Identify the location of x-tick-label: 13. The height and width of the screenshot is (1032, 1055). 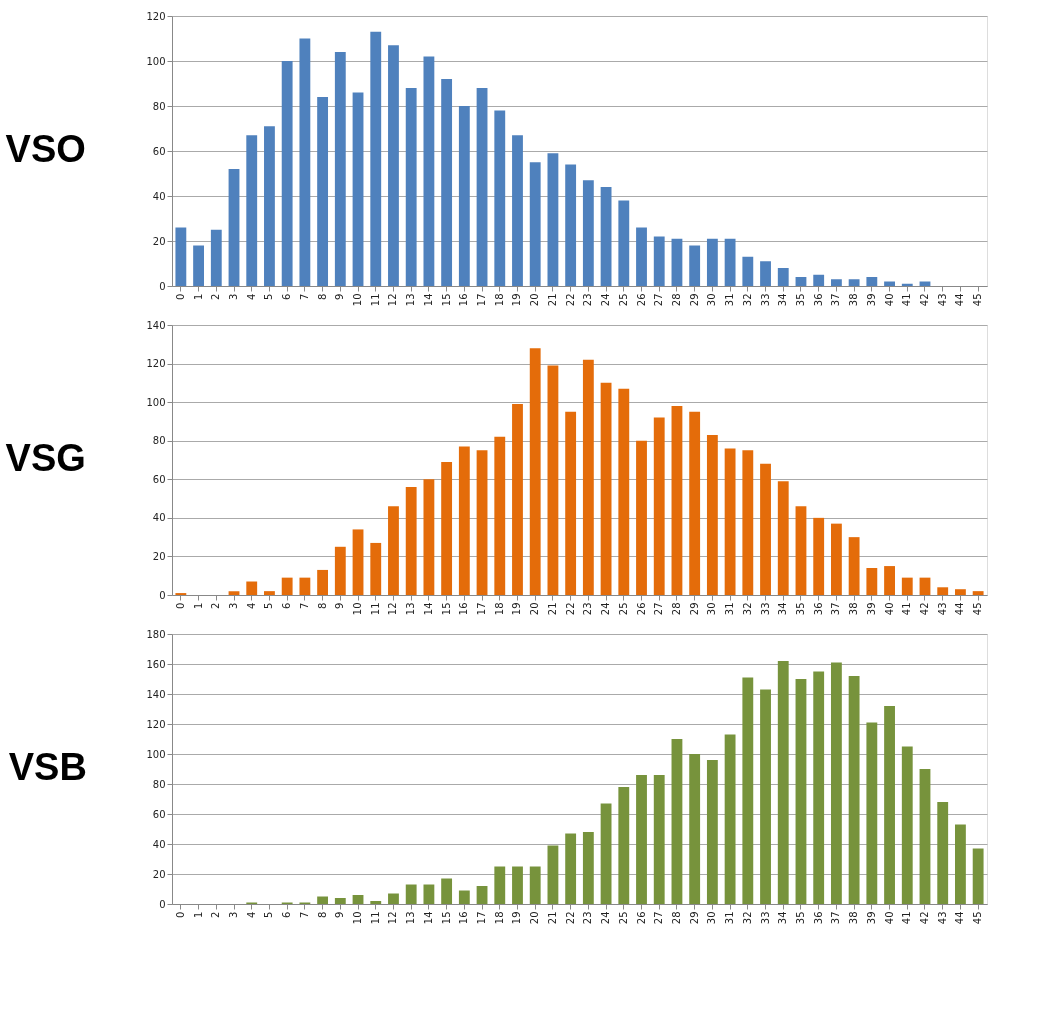
(411, 300).